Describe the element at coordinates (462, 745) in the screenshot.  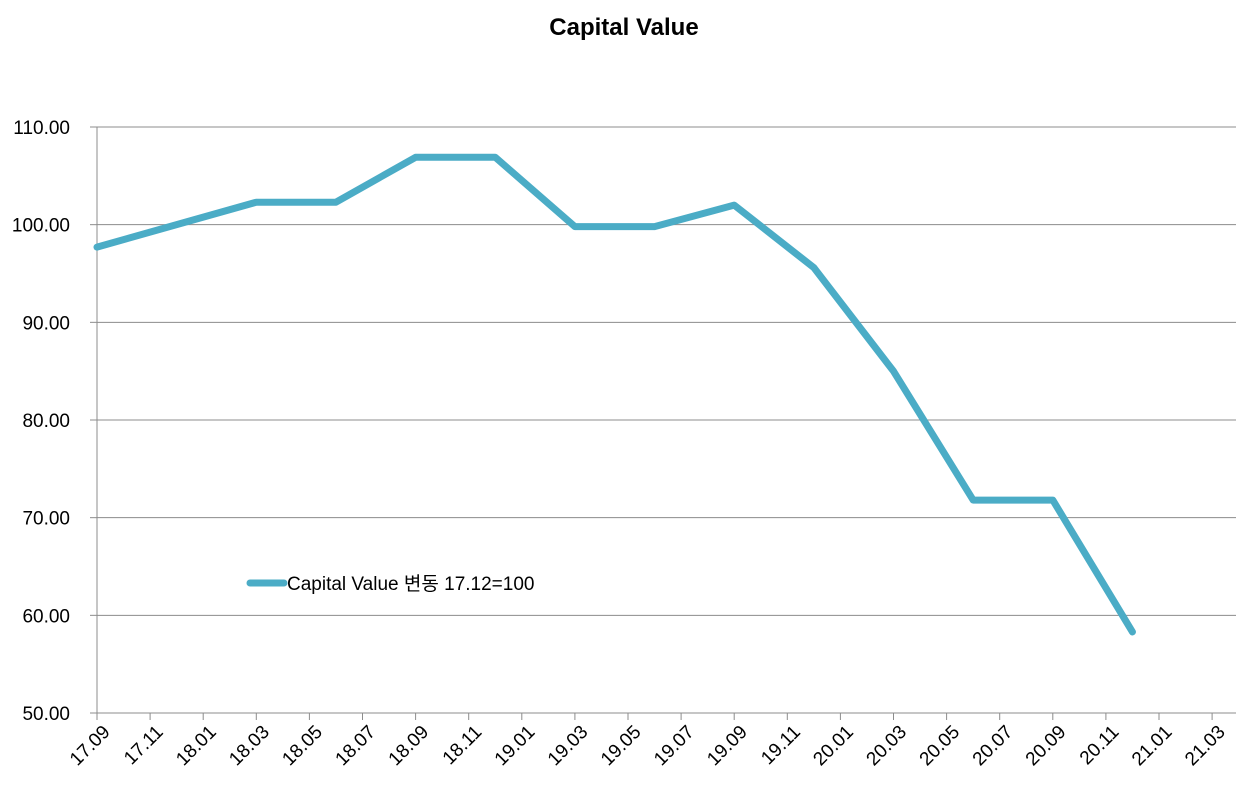
I see `x-tick-label: 18.11` at that location.